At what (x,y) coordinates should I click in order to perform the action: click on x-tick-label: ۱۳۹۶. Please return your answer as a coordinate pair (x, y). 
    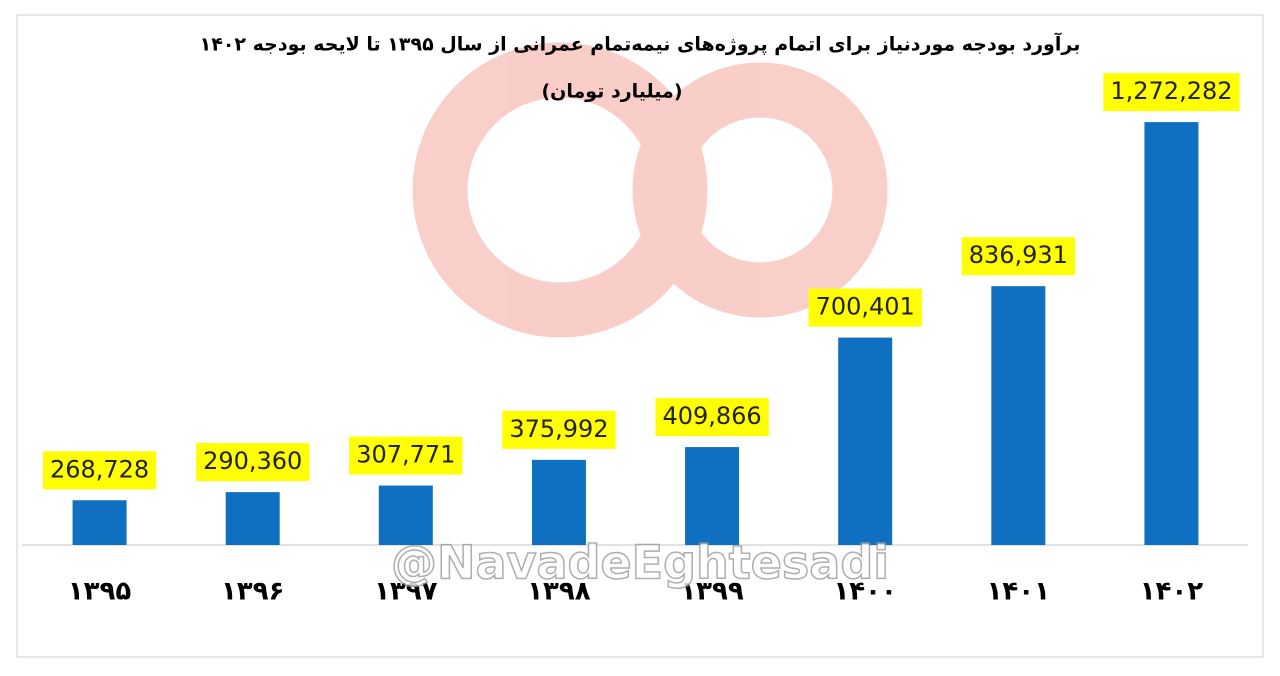
    Looking at the image, I should click on (252, 592).